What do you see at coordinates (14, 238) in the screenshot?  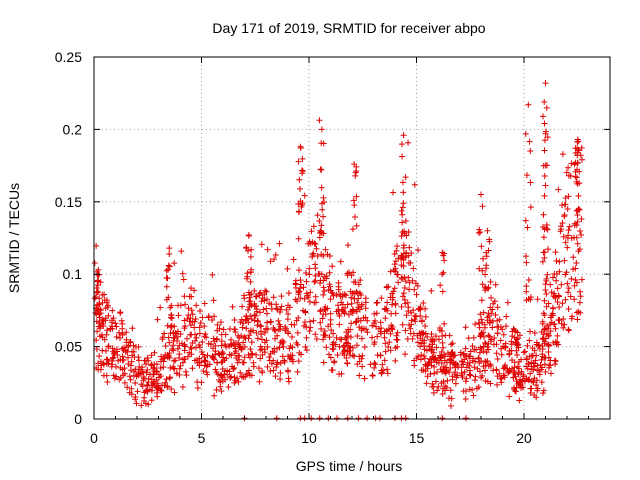 I see `y-axis-label: SRMTID / TECUs` at bounding box center [14, 238].